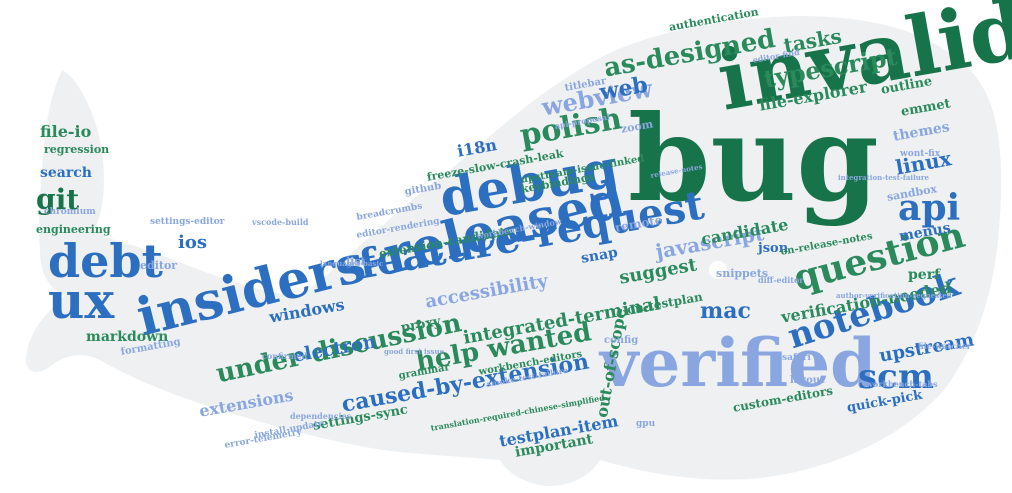 The width and height of the screenshot is (1012, 493). What do you see at coordinates (285, 356) in the screenshot?
I see `word-confirmed: confirmed` at bounding box center [285, 356].